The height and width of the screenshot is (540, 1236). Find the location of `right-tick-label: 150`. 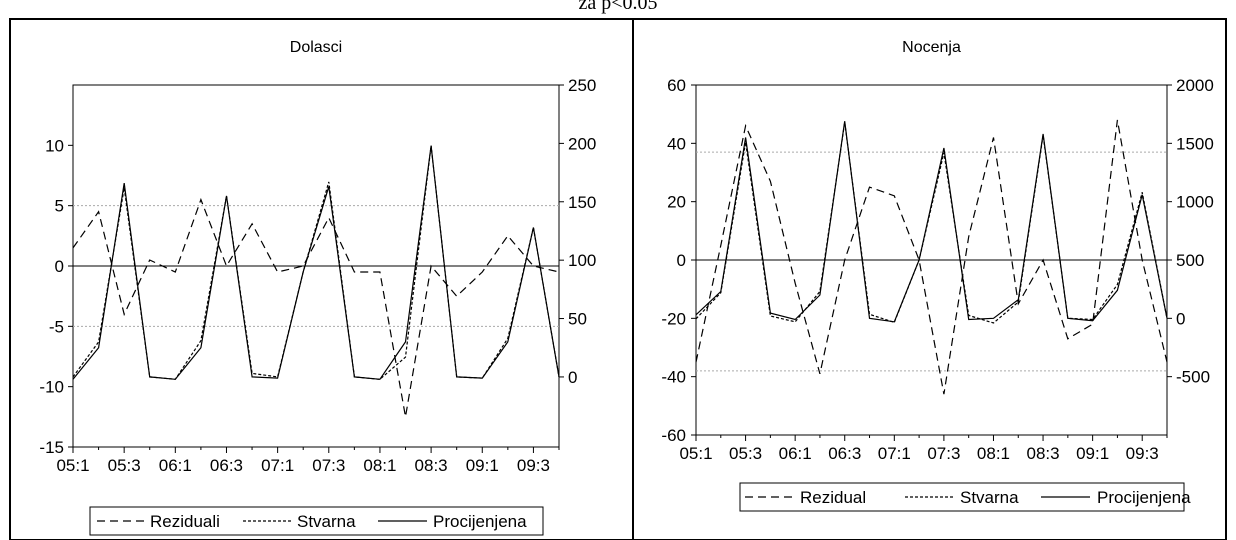

right-tick-label: 150 is located at coordinates (582, 202).